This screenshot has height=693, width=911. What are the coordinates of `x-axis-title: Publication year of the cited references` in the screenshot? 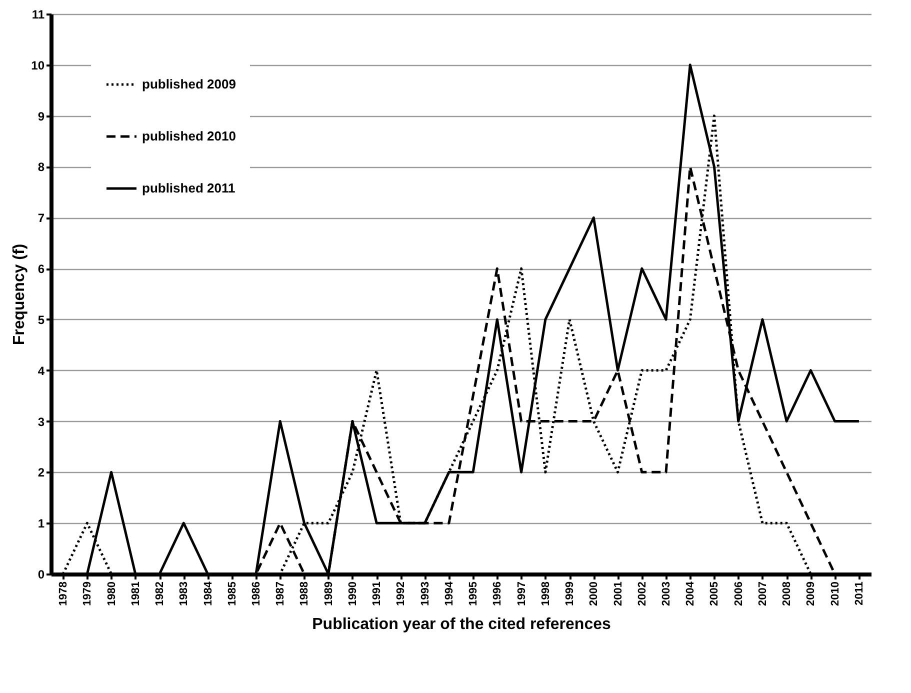 It's located at (461, 624).